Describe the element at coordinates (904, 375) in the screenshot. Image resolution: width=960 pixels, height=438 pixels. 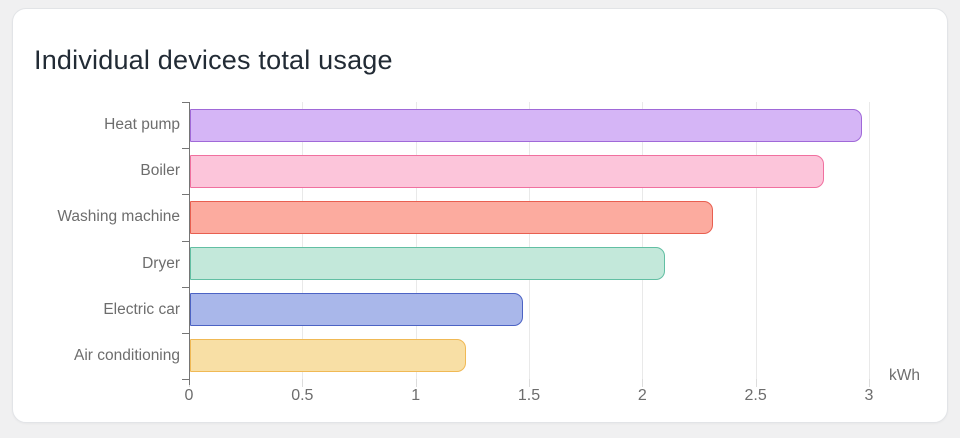
I see `x-axis-unit-label: kWh` at that location.